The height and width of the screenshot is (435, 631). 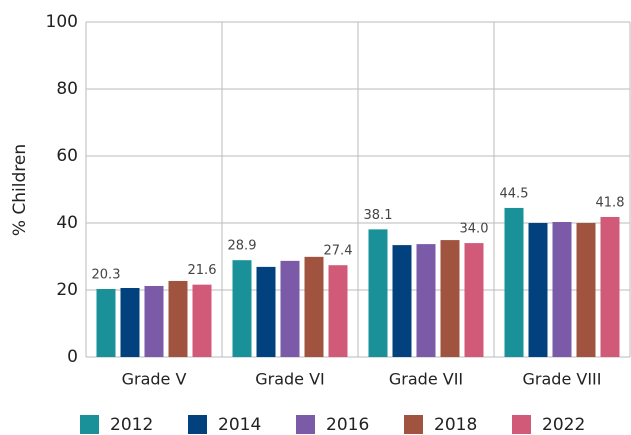 What do you see at coordinates (131, 425) in the screenshot?
I see `legend-label: 2012` at bounding box center [131, 425].